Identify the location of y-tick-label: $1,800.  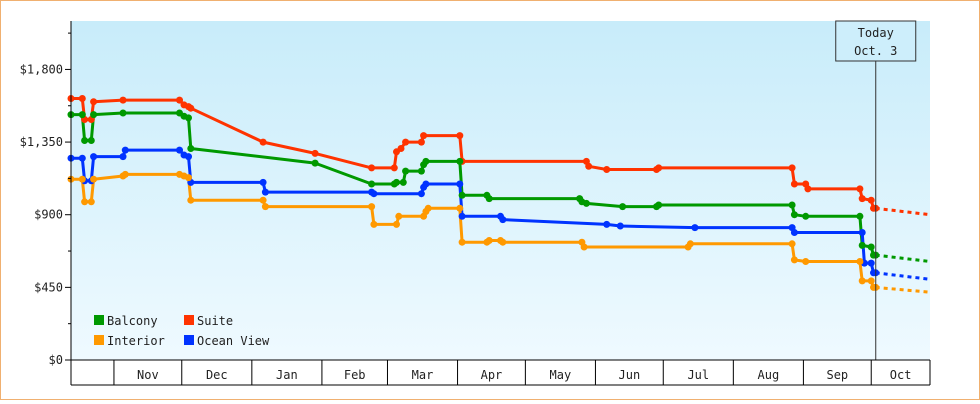
(41, 69).